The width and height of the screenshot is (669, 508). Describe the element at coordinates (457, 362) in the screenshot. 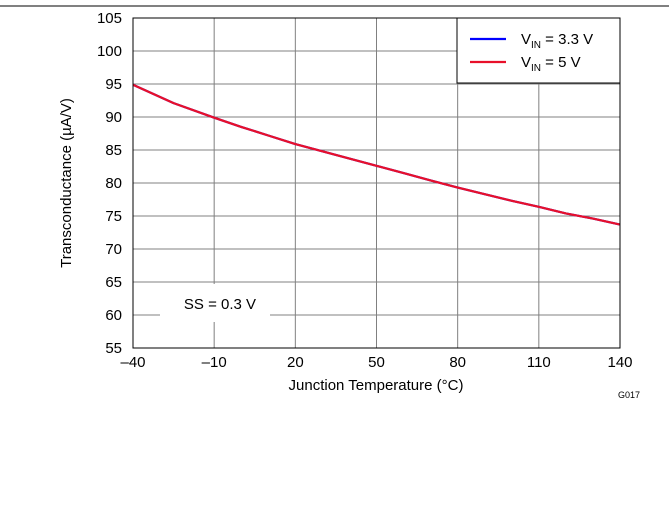

I see `x-tick-label: 80` at that location.